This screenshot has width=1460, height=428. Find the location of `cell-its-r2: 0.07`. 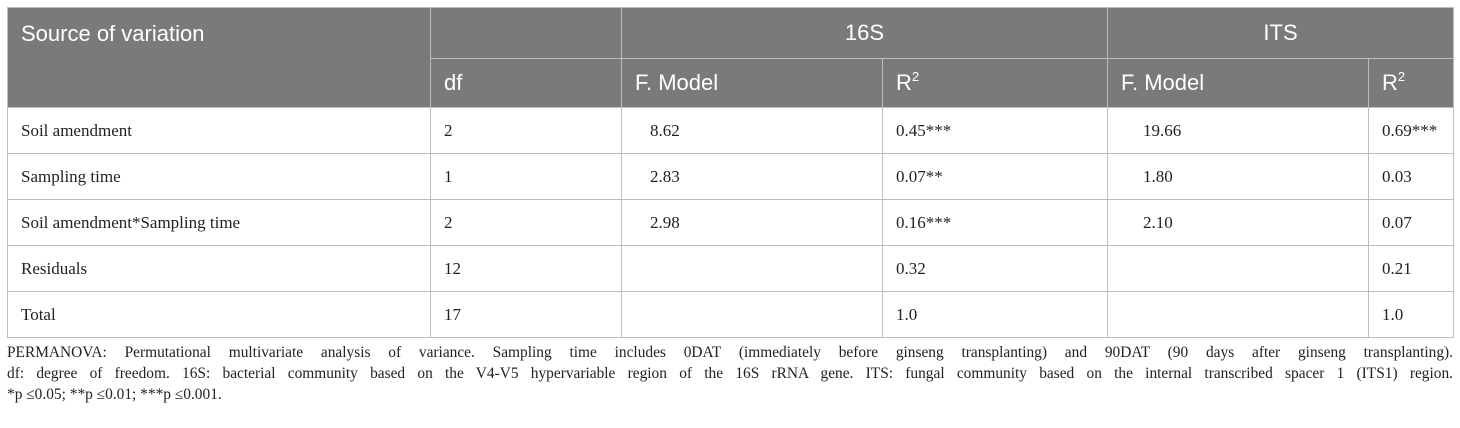

cell-its-r2: 0.07 is located at coordinates (1411, 222).